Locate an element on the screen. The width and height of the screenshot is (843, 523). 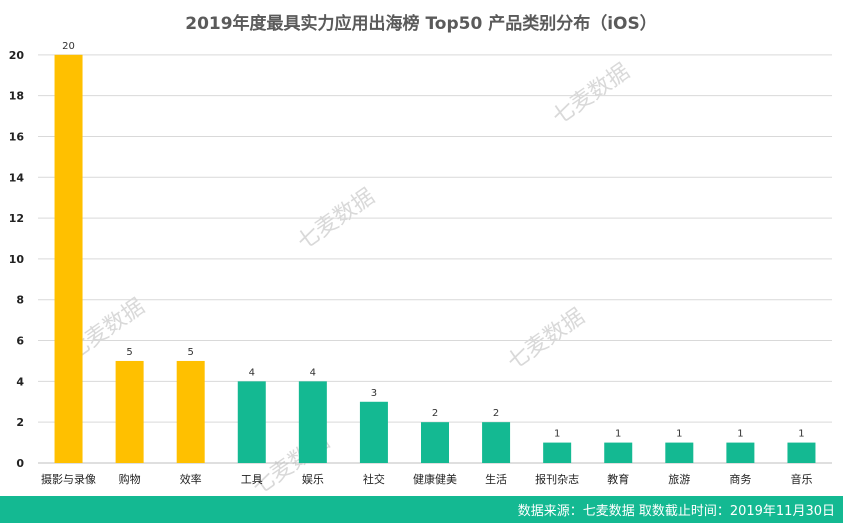
category-label: 商务 is located at coordinates (740, 479).